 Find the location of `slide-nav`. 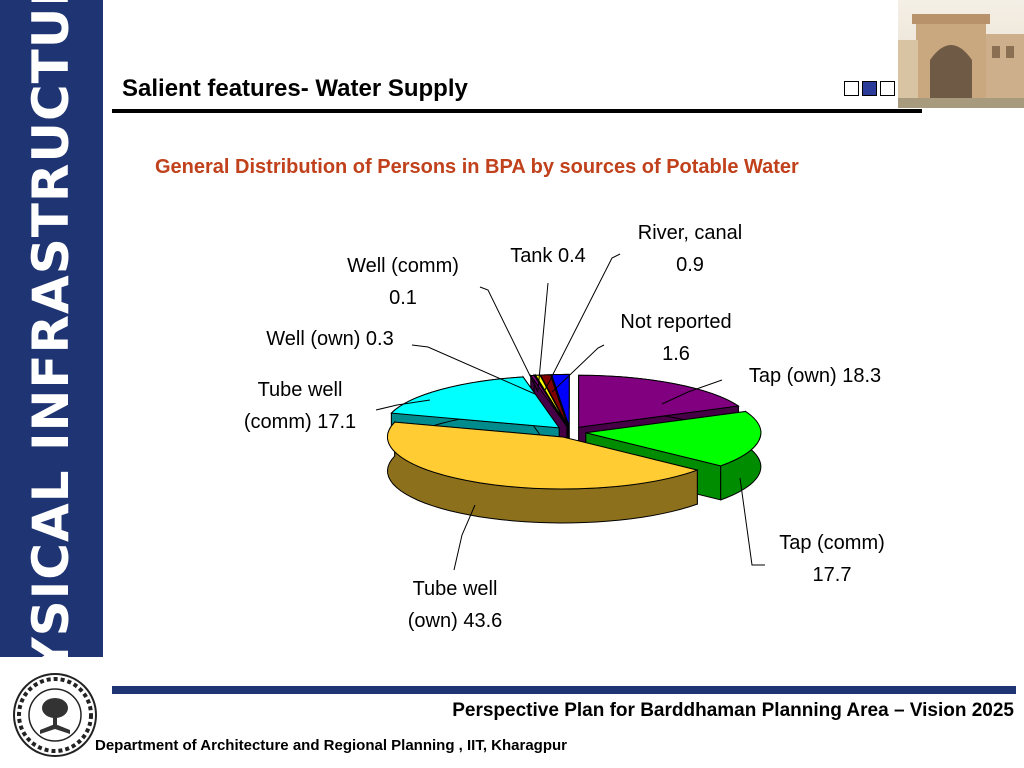

slide-nav is located at coordinates (869, 88).